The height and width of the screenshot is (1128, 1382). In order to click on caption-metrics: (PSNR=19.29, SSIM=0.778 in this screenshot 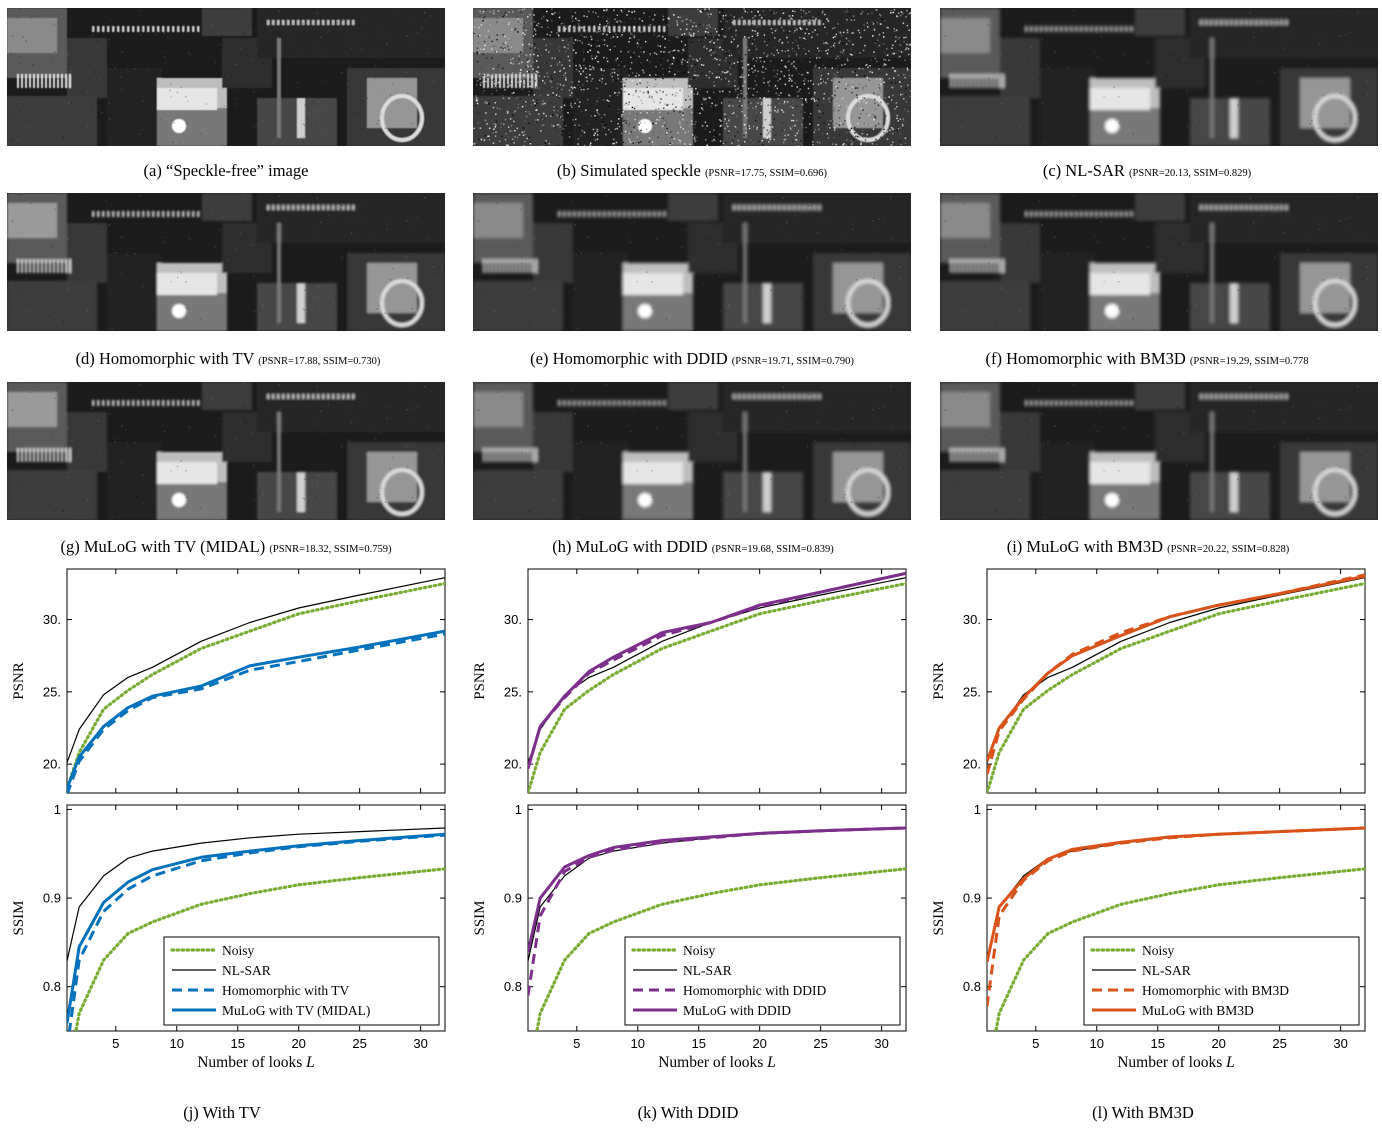, I will do `click(1249, 361)`.